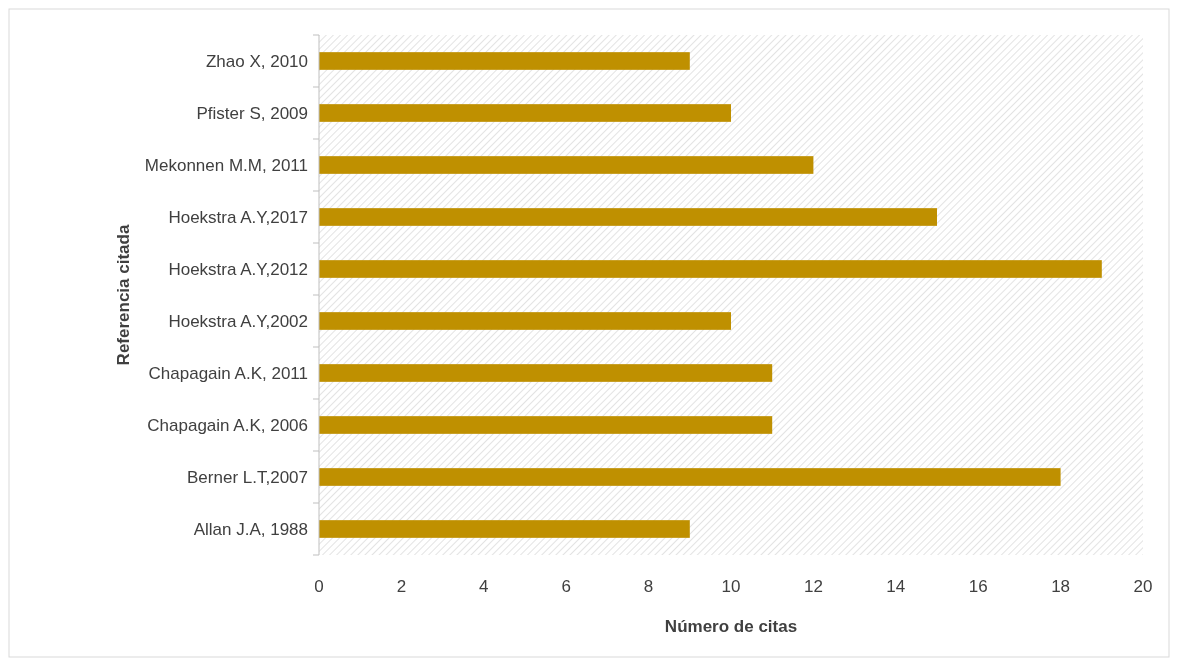 The height and width of the screenshot is (666, 1177). Describe the element at coordinates (238, 269) in the screenshot. I see `y-tick-label: Hoekstra A.Y,2012` at that location.